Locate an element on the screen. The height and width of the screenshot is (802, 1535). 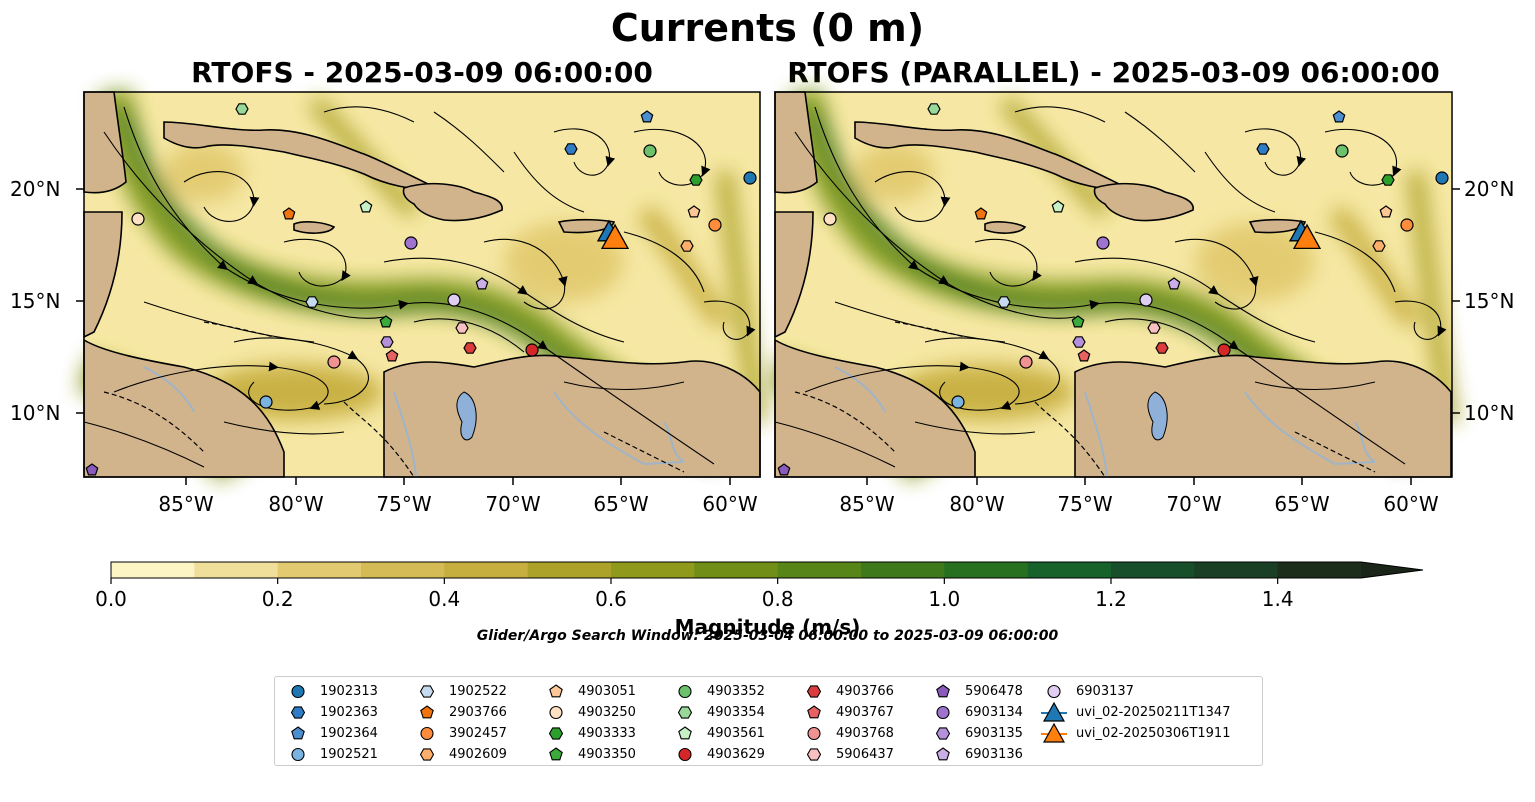
legend-label: 5906478 is located at coordinates (994, 691).